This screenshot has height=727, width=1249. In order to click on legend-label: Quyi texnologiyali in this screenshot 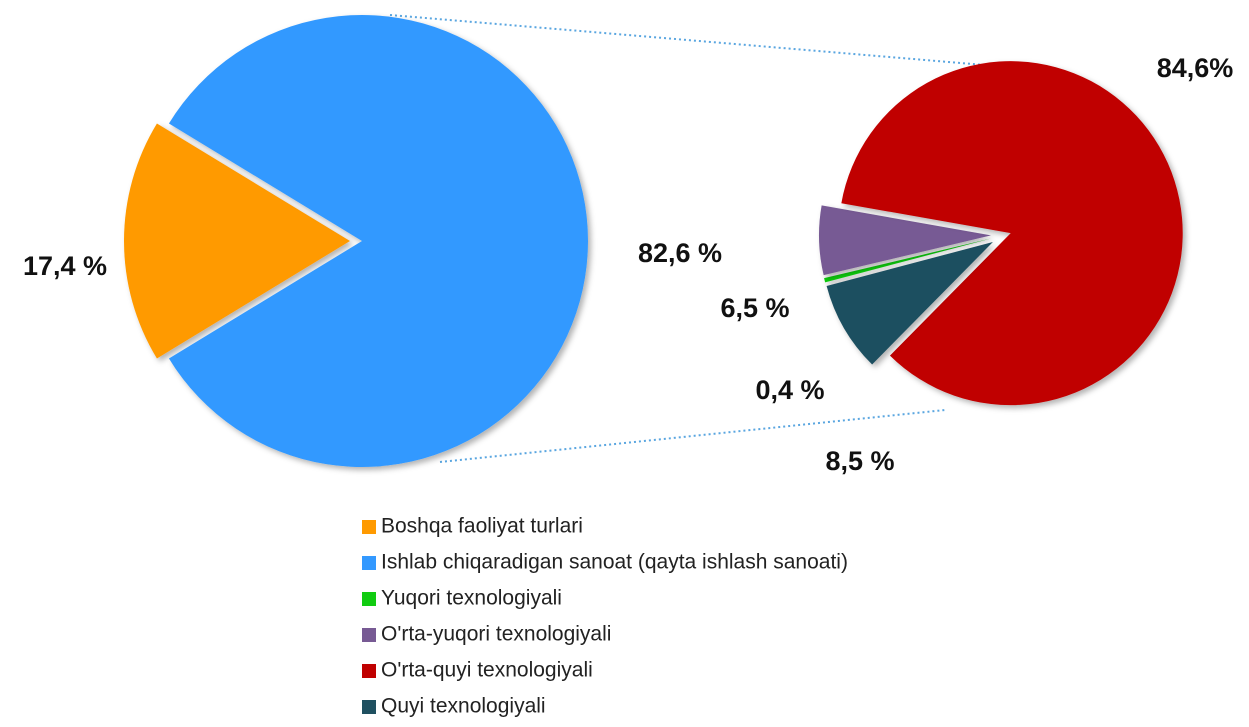, I will do `click(463, 706)`.